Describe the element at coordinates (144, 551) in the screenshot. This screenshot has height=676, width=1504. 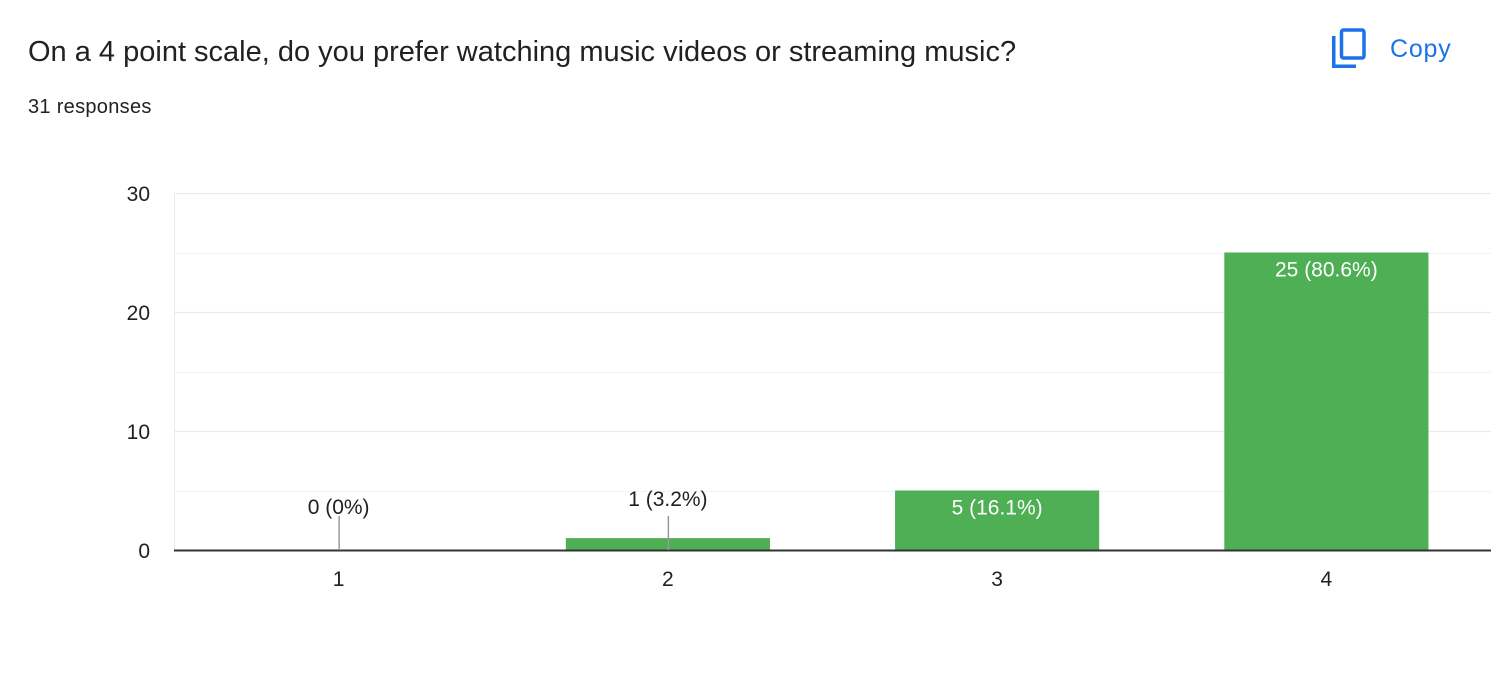
I see `y-tick-label: 0` at that location.